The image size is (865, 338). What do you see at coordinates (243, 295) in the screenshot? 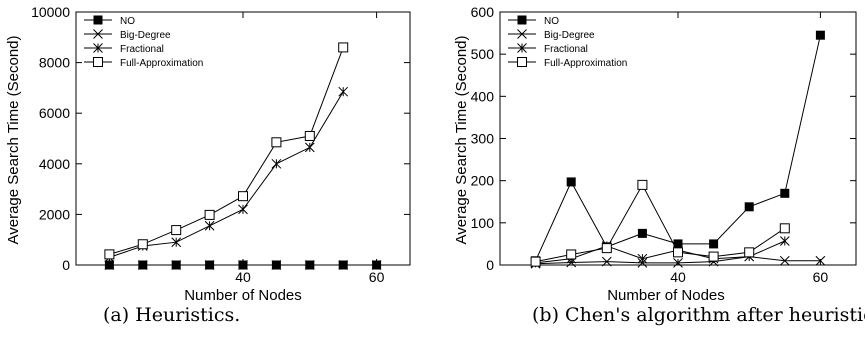
I see `x-axis-title: Number of Nodes` at bounding box center [243, 295].